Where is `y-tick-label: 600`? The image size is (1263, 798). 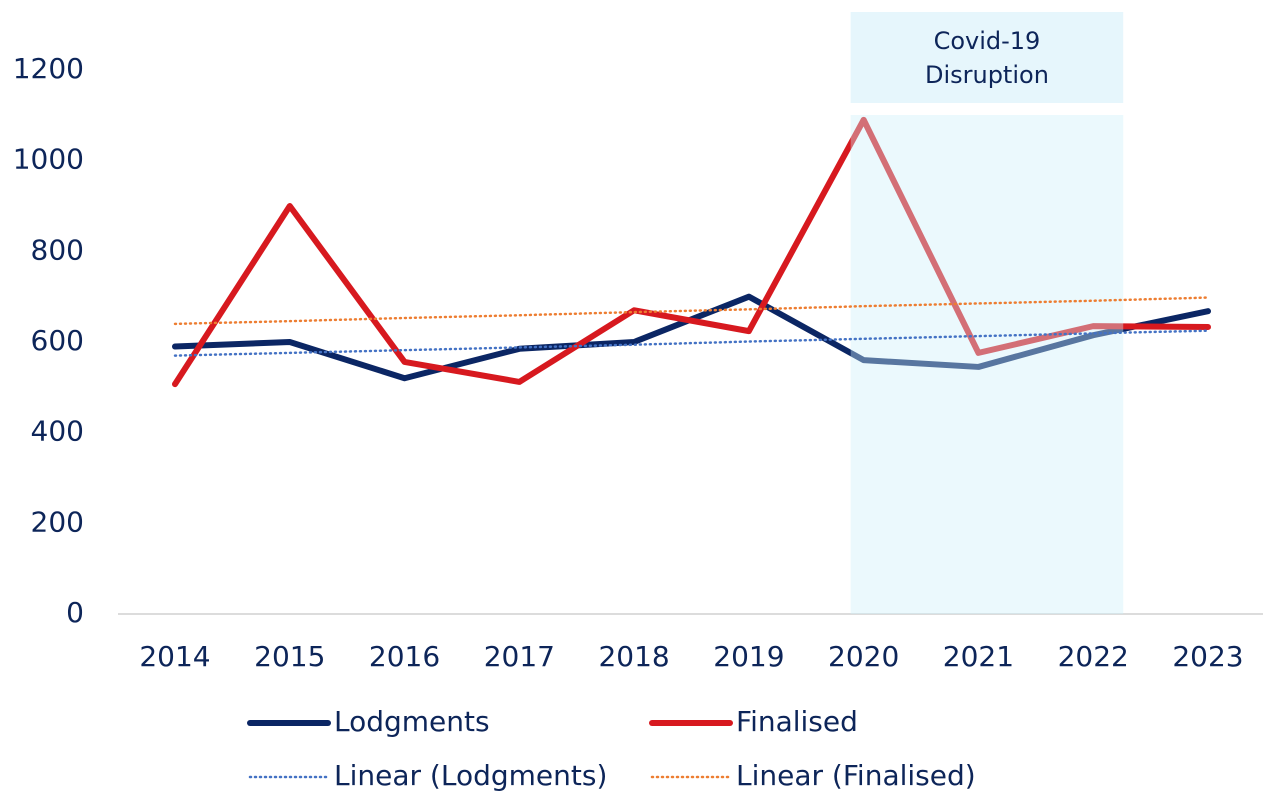
y-tick-label: 600 is located at coordinates (57, 340).